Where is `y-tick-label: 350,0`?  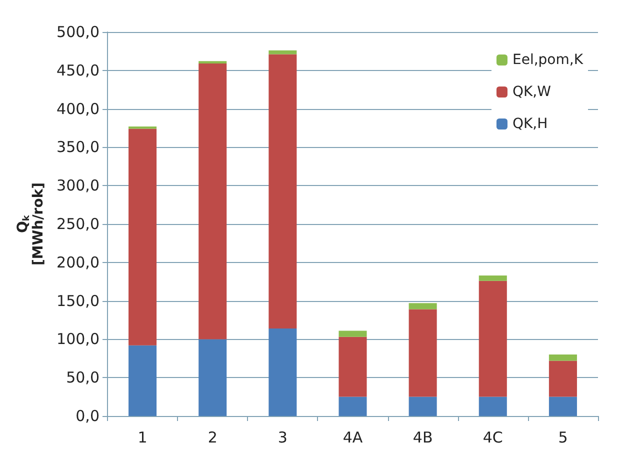
y-tick-label: 350,0 is located at coordinates (78, 147).